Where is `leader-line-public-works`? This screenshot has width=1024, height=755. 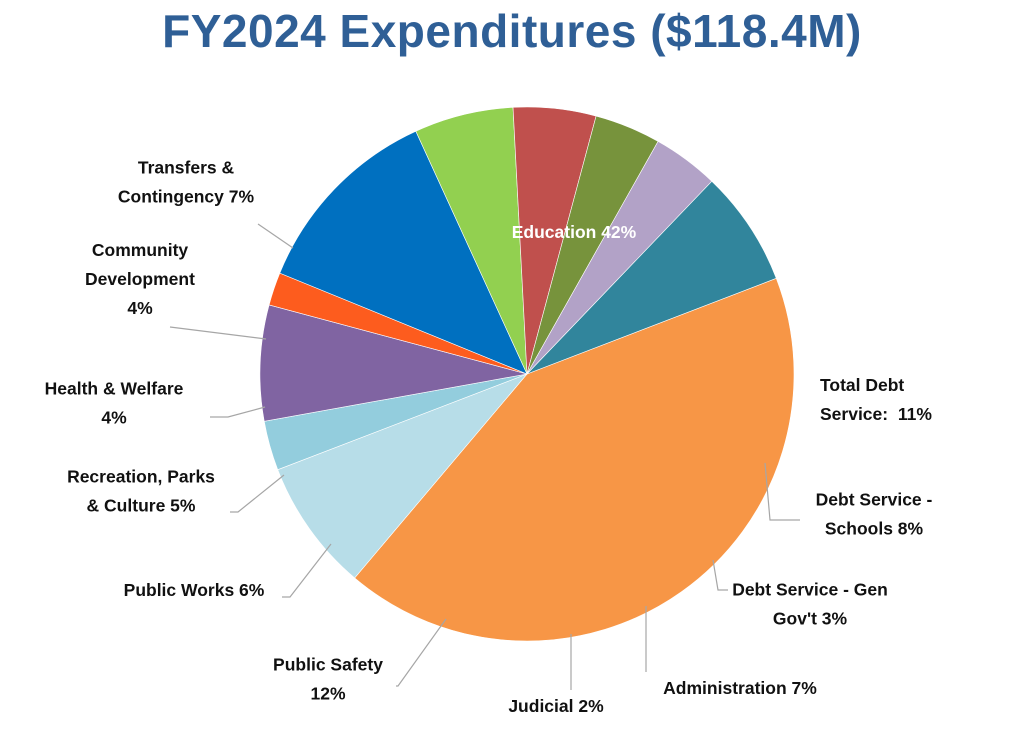 leader-line-public-works is located at coordinates (307, 570).